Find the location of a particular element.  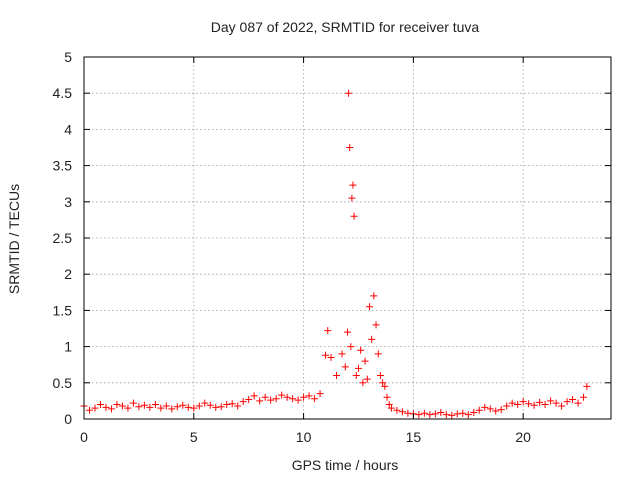

x-tick-label: 10 is located at coordinates (304, 437).